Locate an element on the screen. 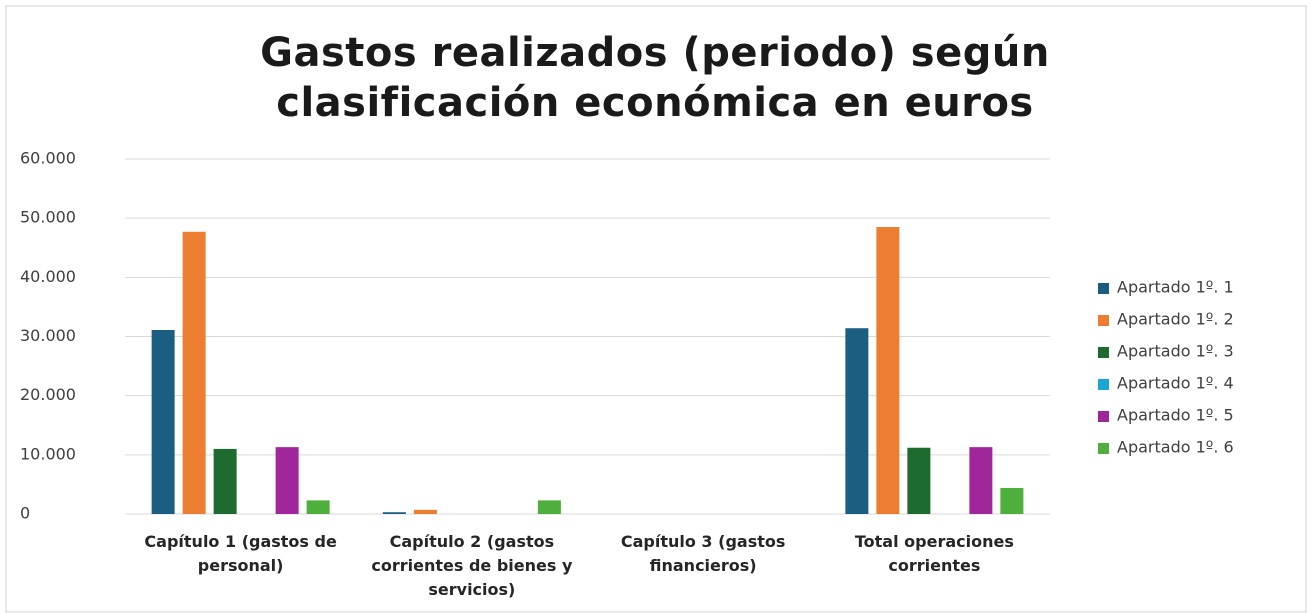 Image resolution: width=1312 pixels, height=613 pixels. x-tick-label: Total operaciones corrientes is located at coordinates (934, 553).